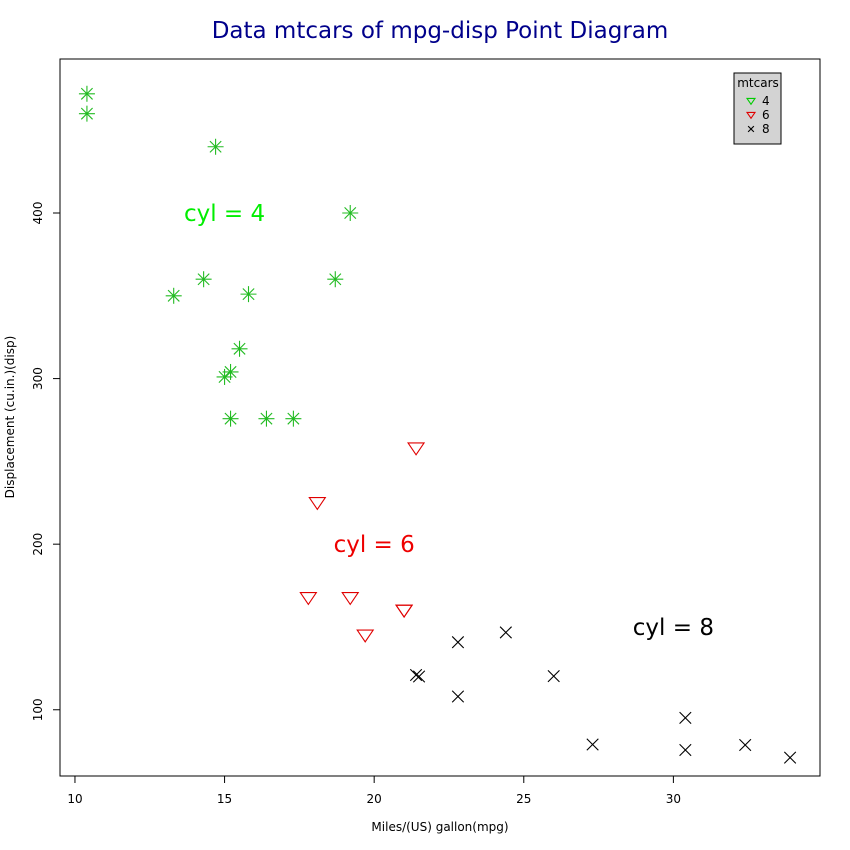  Describe the element at coordinates (374, 545) in the screenshot. I see `annotation-label: cyl = 6` at that location.